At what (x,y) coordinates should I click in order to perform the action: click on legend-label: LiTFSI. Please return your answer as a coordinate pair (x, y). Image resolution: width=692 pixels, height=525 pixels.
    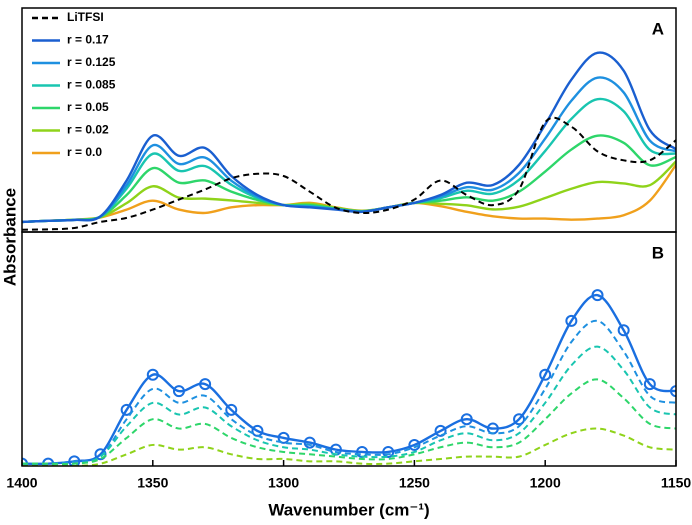
    Looking at the image, I should click on (85, 17).